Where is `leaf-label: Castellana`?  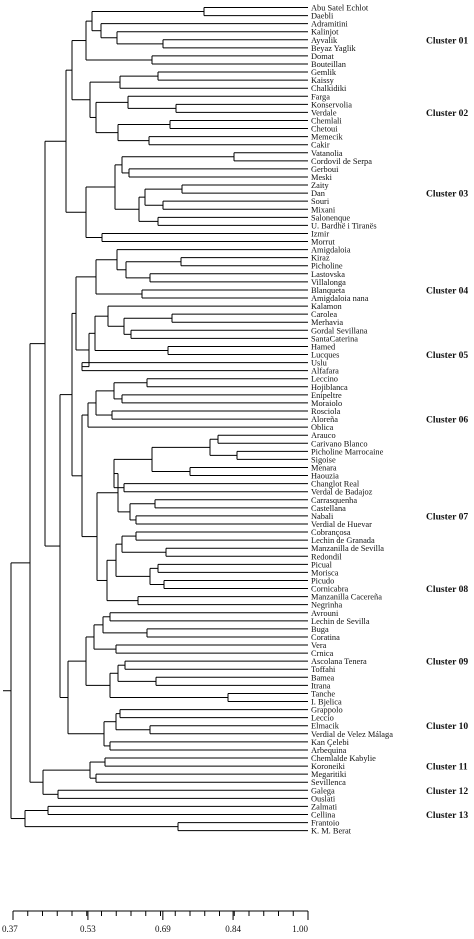 leaf-label: Castellana is located at coordinates (328, 508).